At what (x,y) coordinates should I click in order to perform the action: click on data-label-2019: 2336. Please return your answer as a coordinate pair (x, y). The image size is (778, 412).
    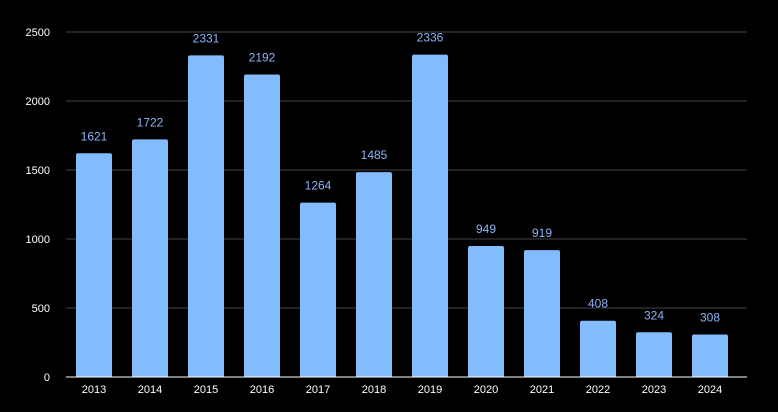
    Looking at the image, I should click on (430, 38).